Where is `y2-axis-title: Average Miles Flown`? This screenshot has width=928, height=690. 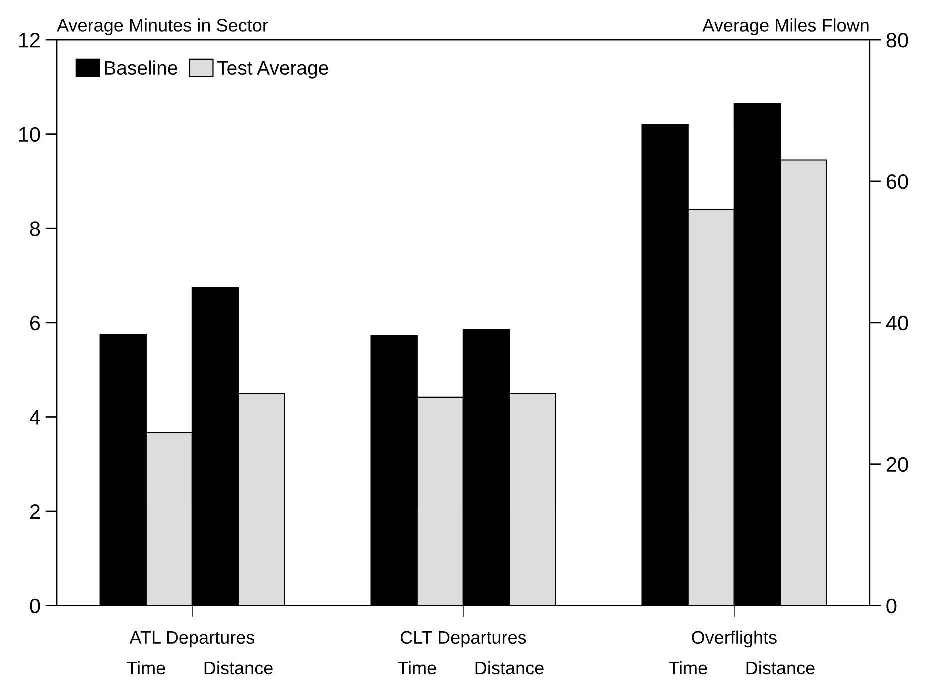 y2-axis-title: Average Miles Flown is located at coordinates (785, 27).